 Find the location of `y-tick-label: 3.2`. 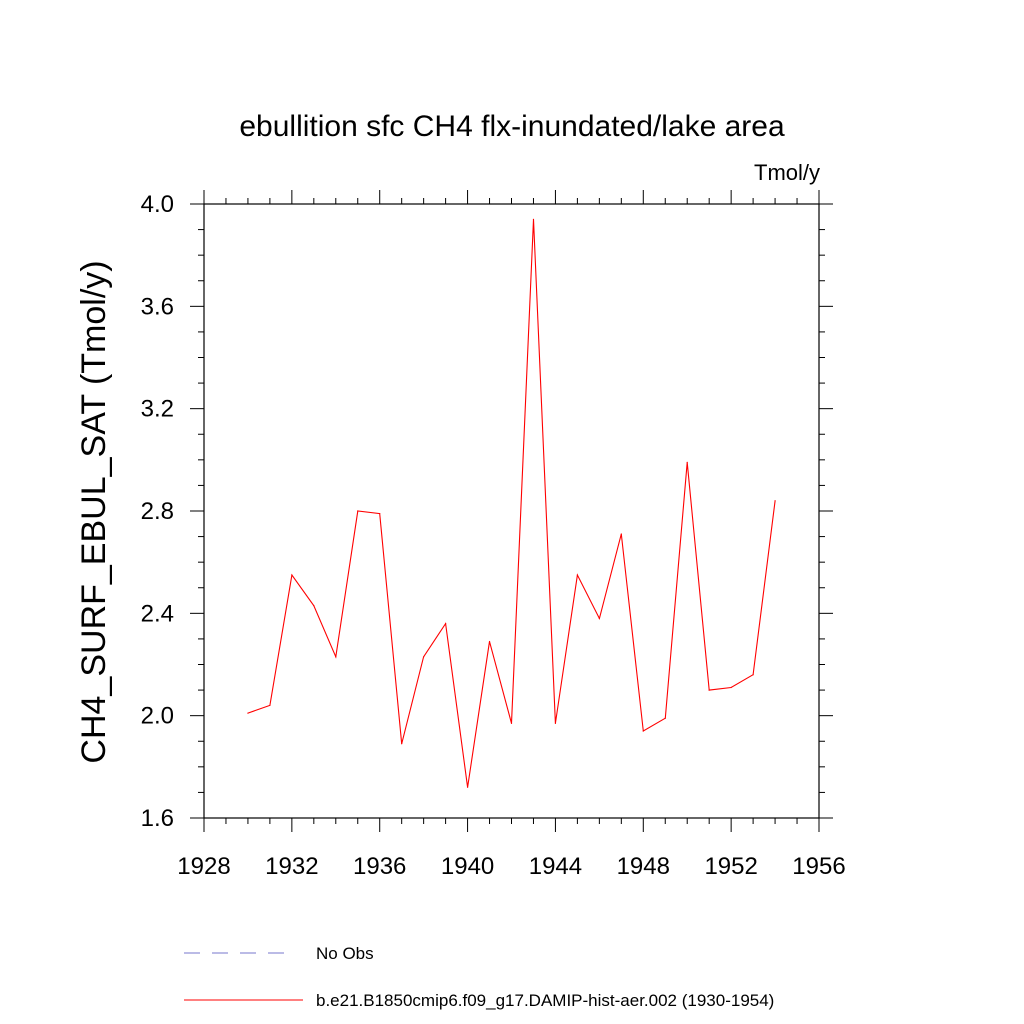

y-tick-label: 3.2 is located at coordinates (157, 409).